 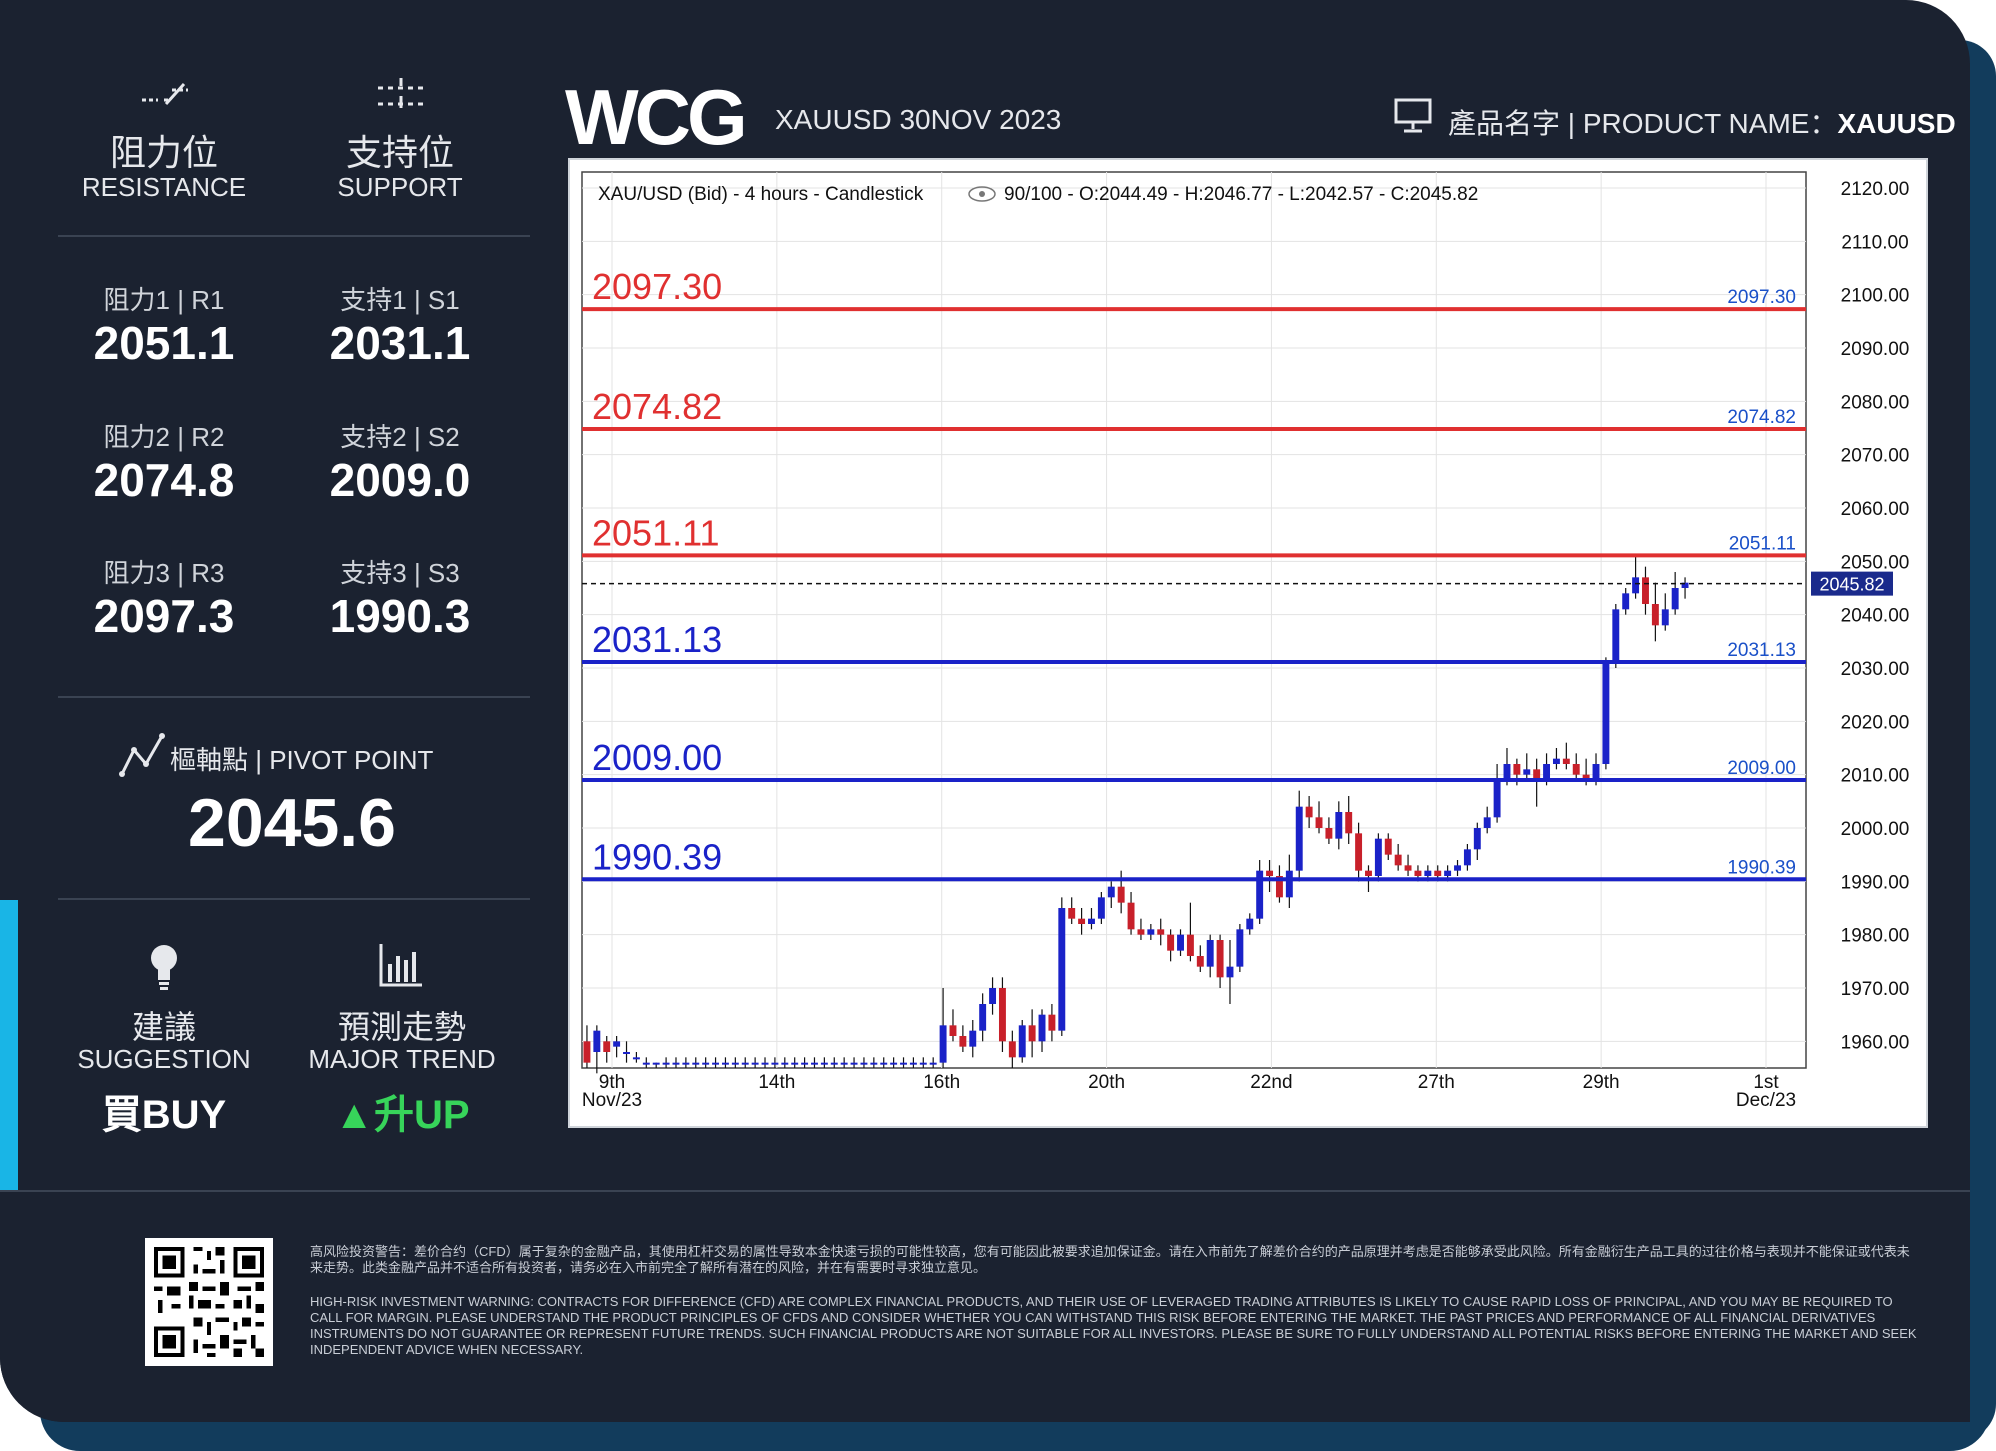 I want to click on x-tick-label: 29th, so click(x=1601, y=1082).